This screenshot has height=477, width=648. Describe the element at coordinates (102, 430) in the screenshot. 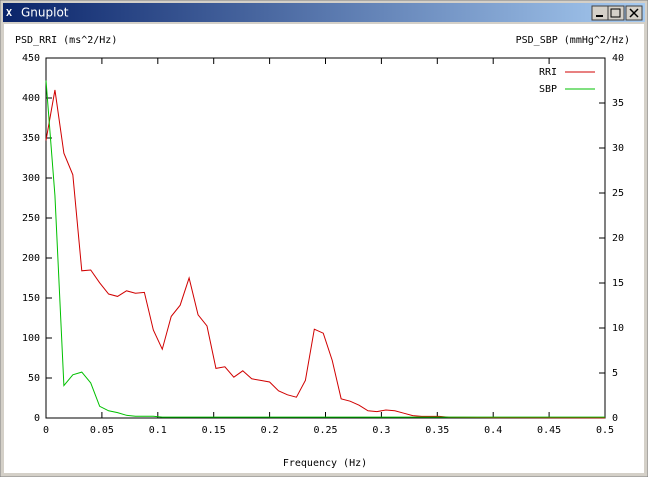

I see `x-tick-label: 0.05` at that location.